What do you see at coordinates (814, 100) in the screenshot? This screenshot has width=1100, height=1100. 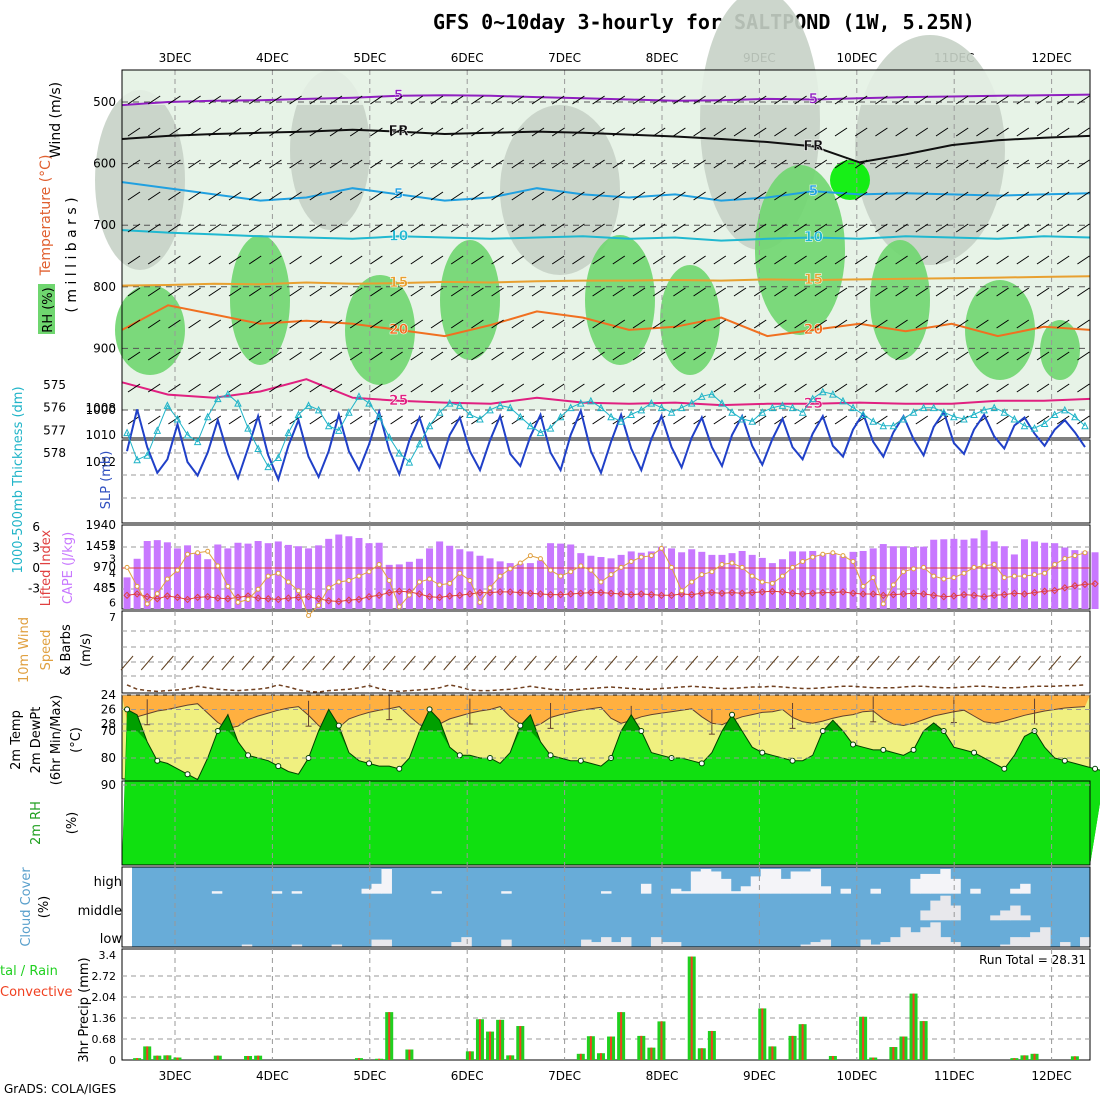 I see `contour-label: 5` at bounding box center [814, 100].